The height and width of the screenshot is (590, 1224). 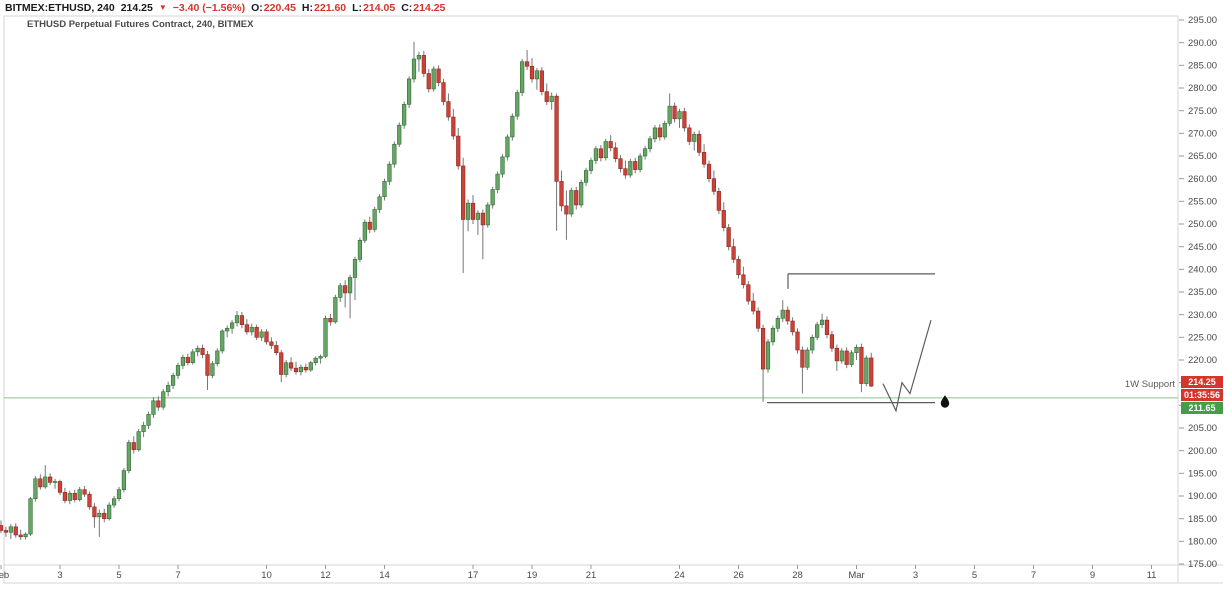 What do you see at coordinates (945, 401) in the screenshot?
I see `droplet-icon` at bounding box center [945, 401].